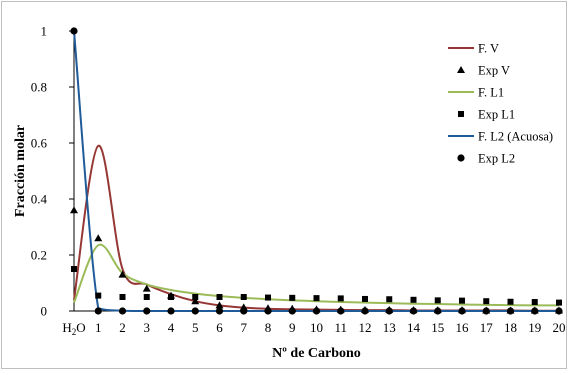 This screenshot has width=570, height=375. Describe the element at coordinates (122, 327) in the screenshot. I see `x-tick-label: 2` at that location.